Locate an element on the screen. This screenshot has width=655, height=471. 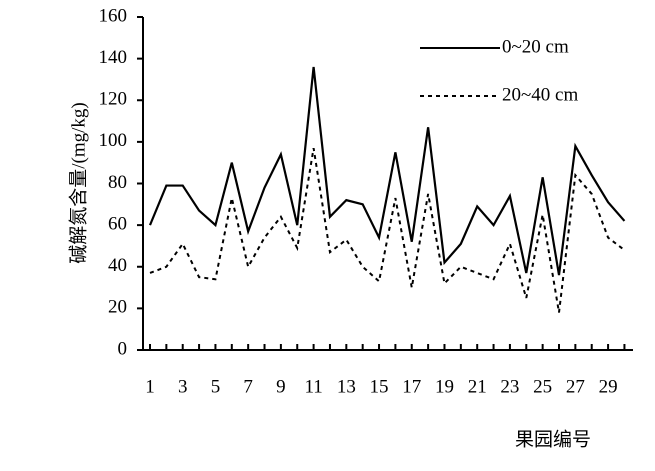
legend-label: 20~40 cm is located at coordinates (540, 94).